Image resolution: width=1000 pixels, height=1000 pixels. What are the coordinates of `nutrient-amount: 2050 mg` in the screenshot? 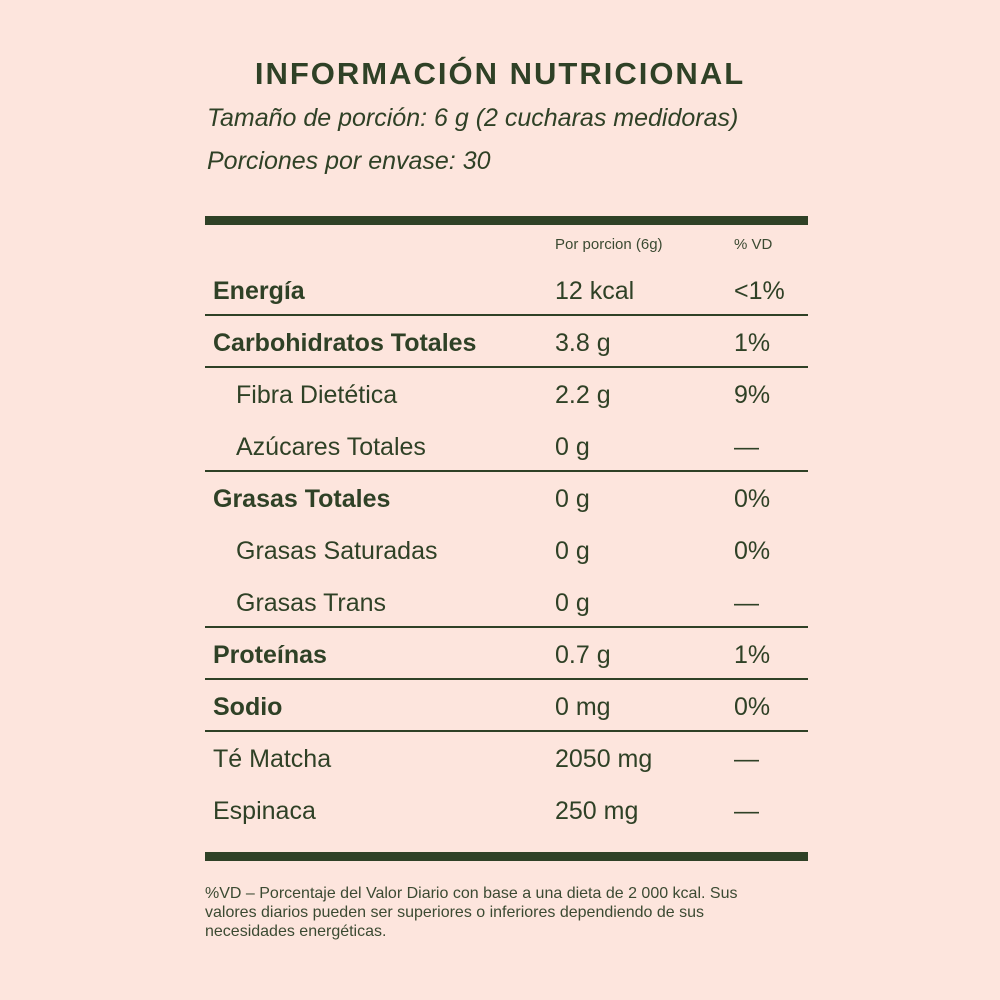 It's located at (604, 759).